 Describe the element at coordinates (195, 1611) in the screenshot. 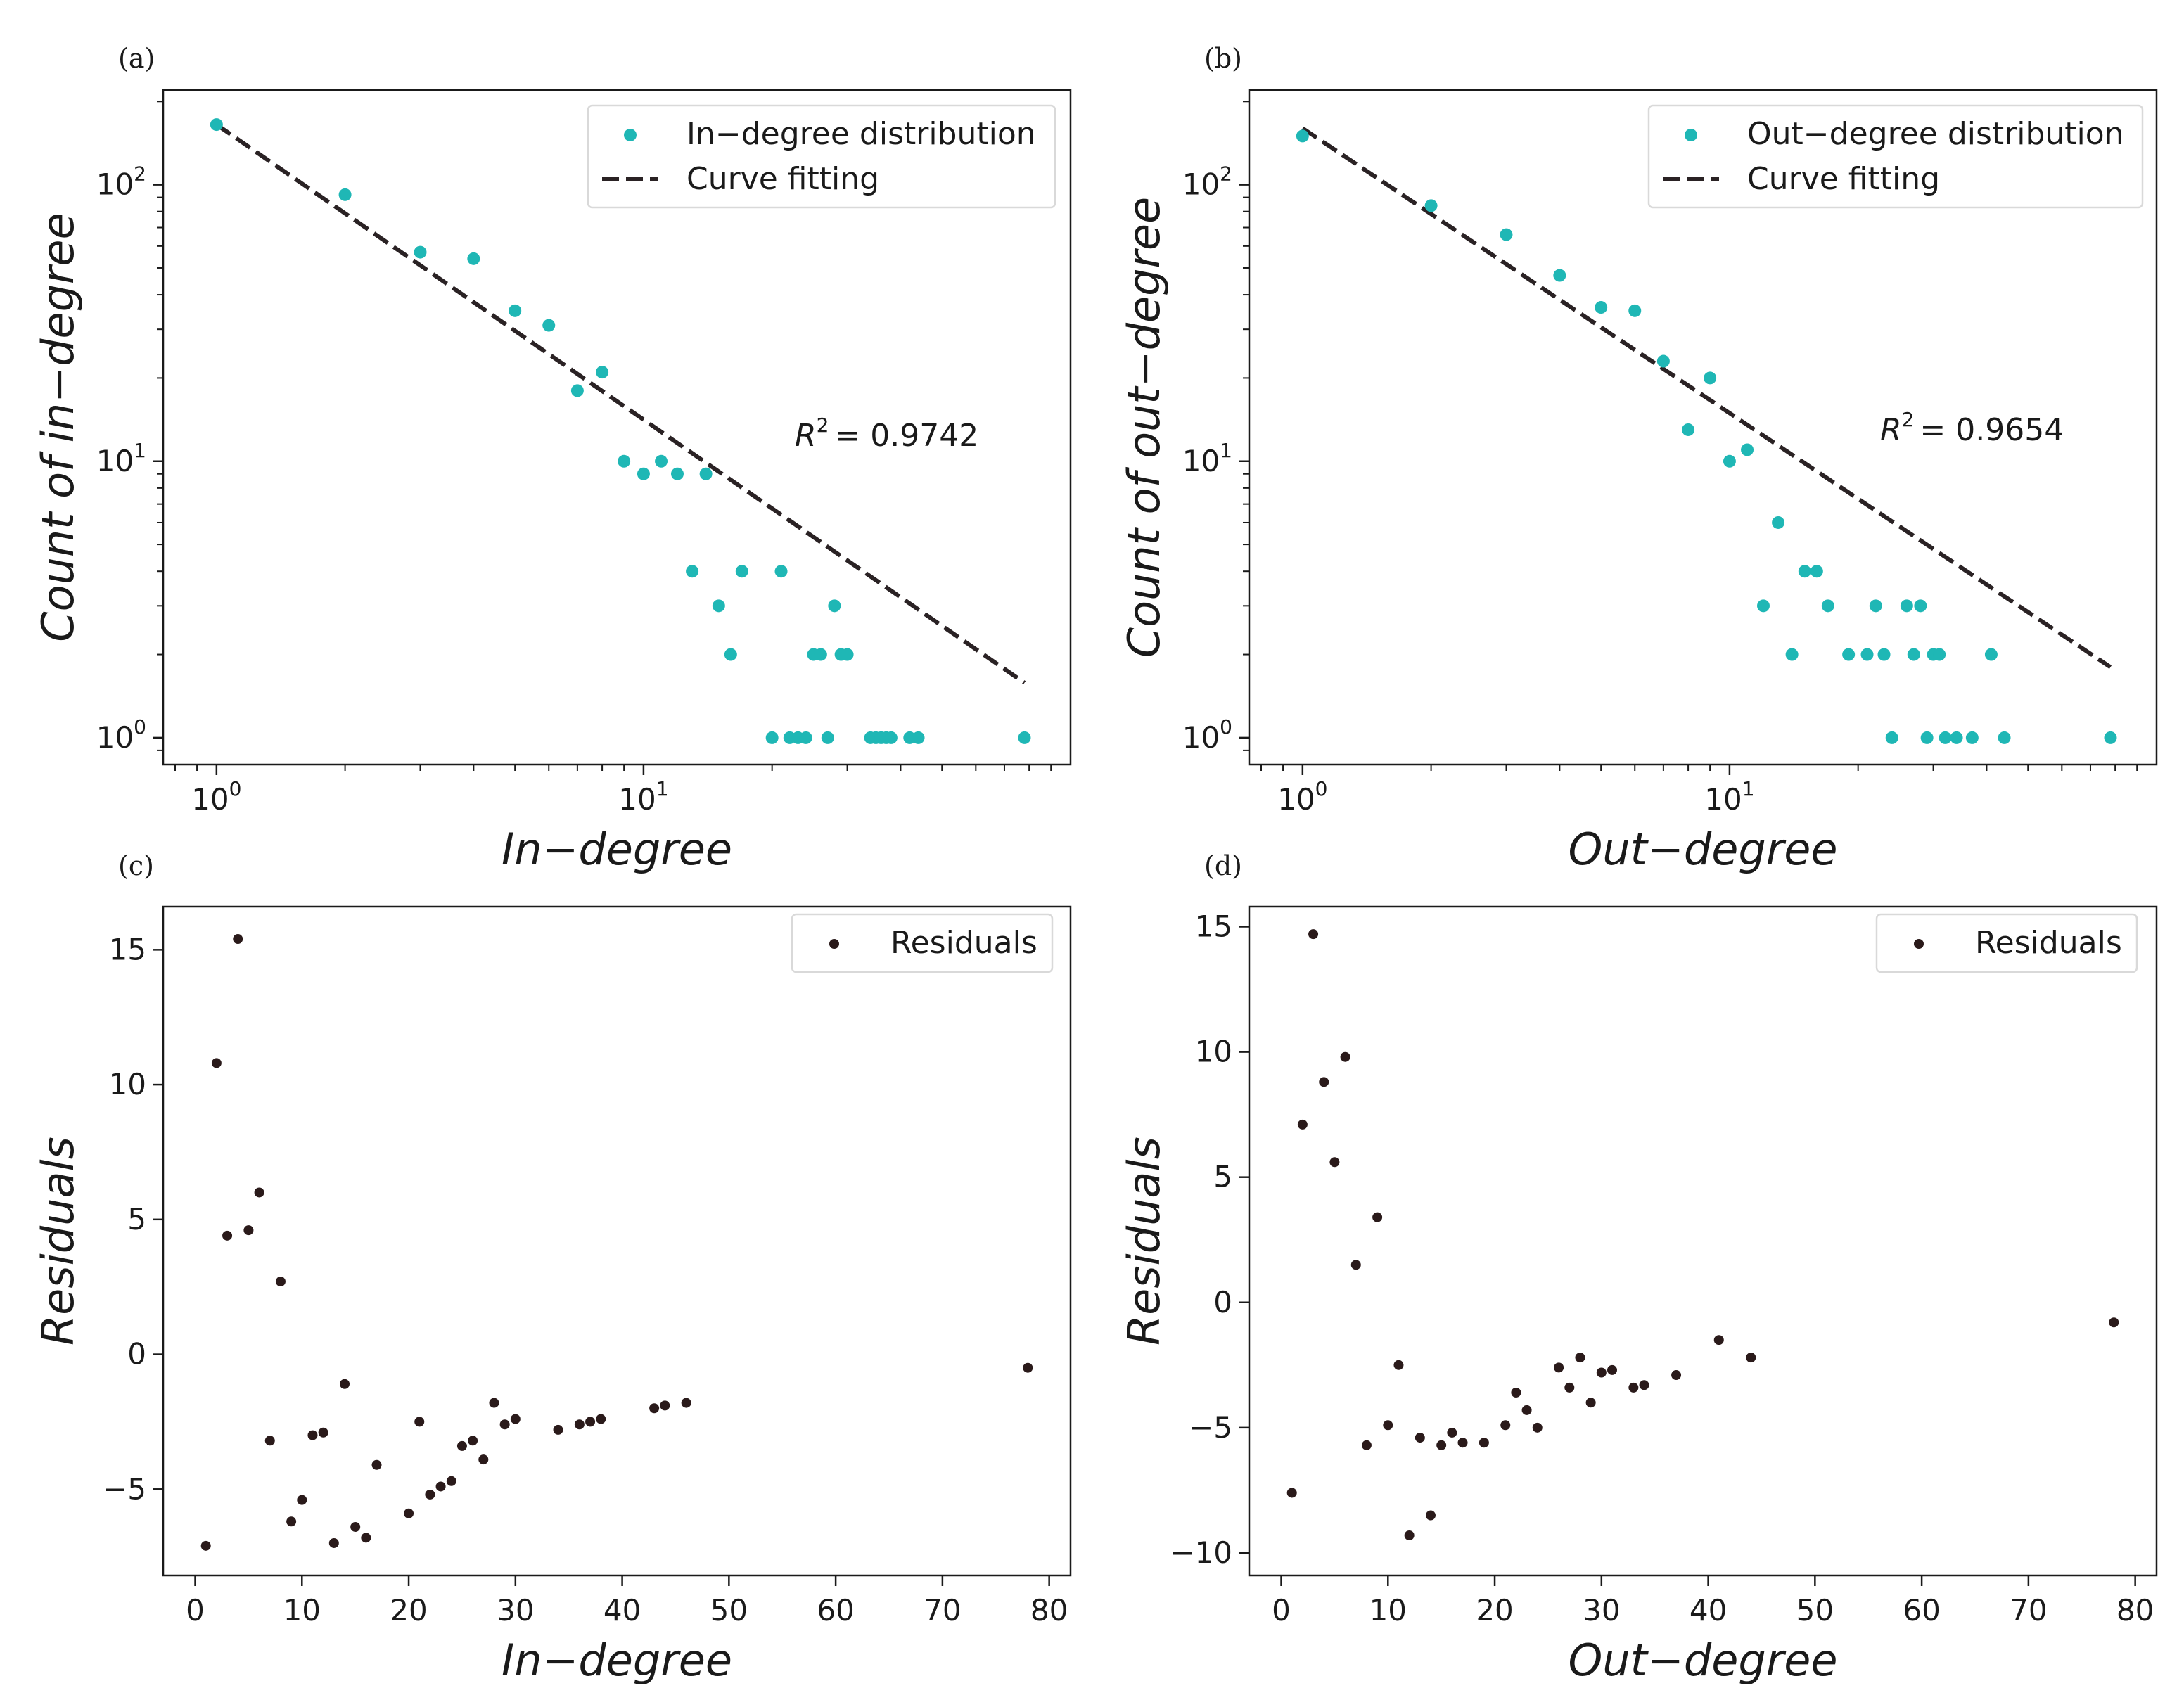

I see `x-tick-label: 0` at that location.